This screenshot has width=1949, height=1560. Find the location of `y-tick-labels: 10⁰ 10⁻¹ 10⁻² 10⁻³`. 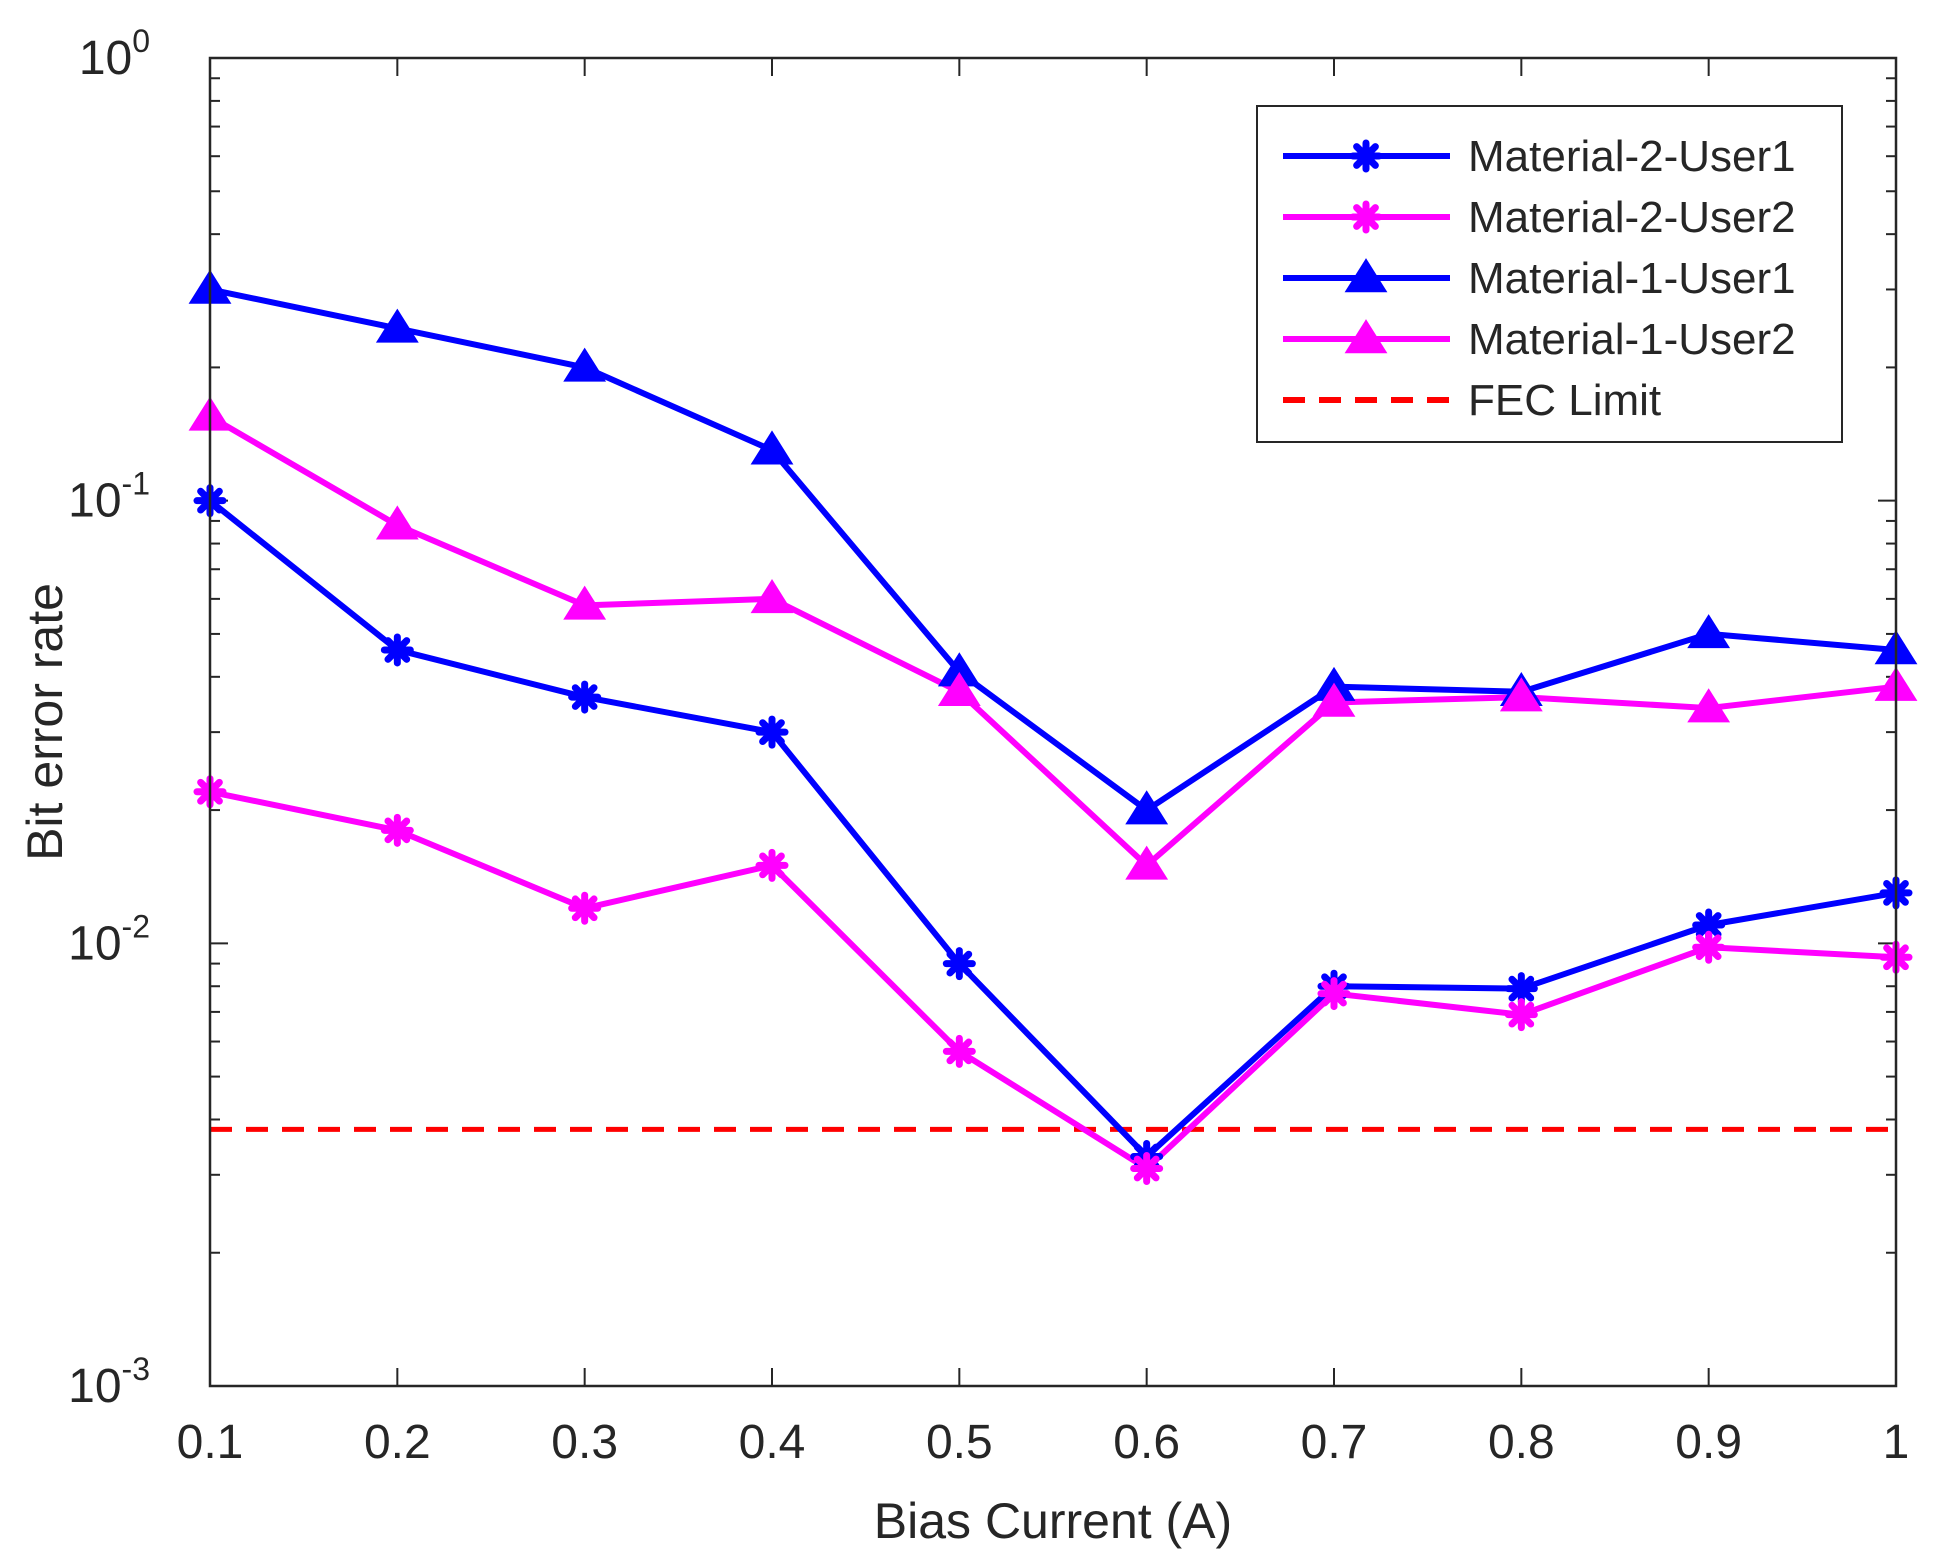

y-tick-labels: 10⁰ 10⁻¹ 10⁻² 10⁻³ is located at coordinates (109, 718).